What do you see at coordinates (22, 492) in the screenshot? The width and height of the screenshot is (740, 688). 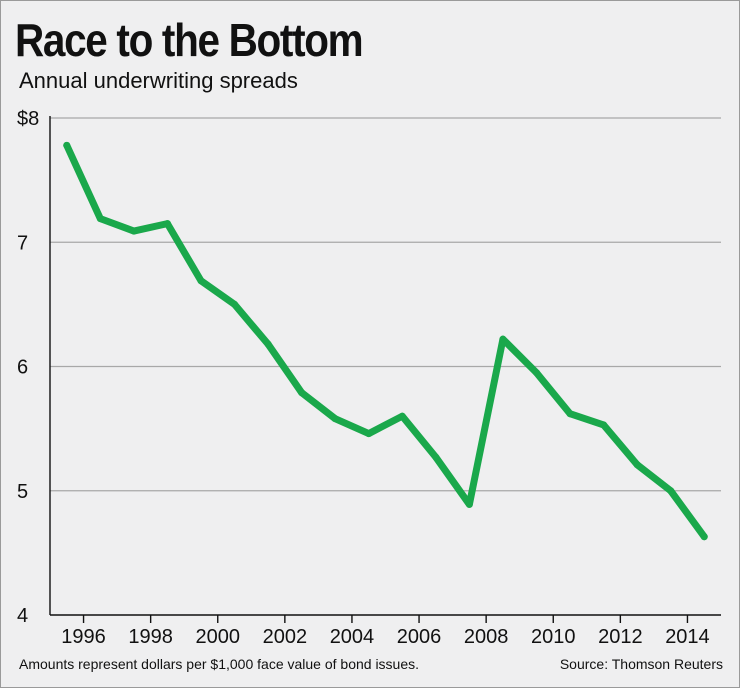 I see `y-tick-label: 5` at bounding box center [22, 492].